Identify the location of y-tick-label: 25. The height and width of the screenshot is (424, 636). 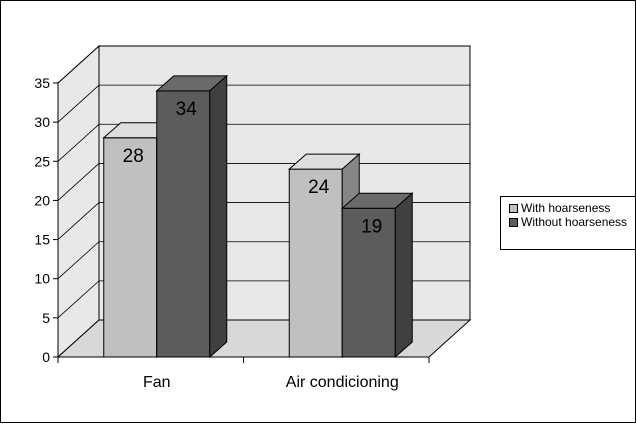
(42, 161).